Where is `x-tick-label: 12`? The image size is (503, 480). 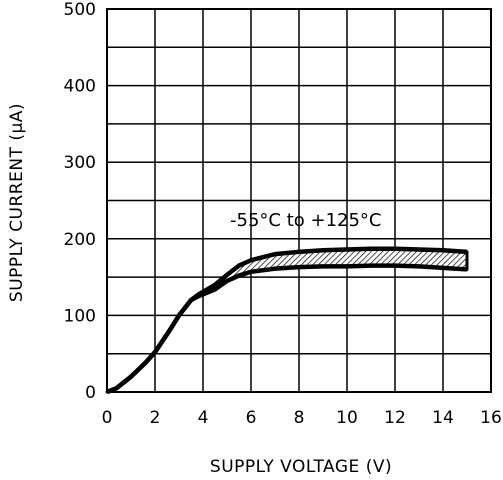 x-tick-label: 12 is located at coordinates (395, 418).